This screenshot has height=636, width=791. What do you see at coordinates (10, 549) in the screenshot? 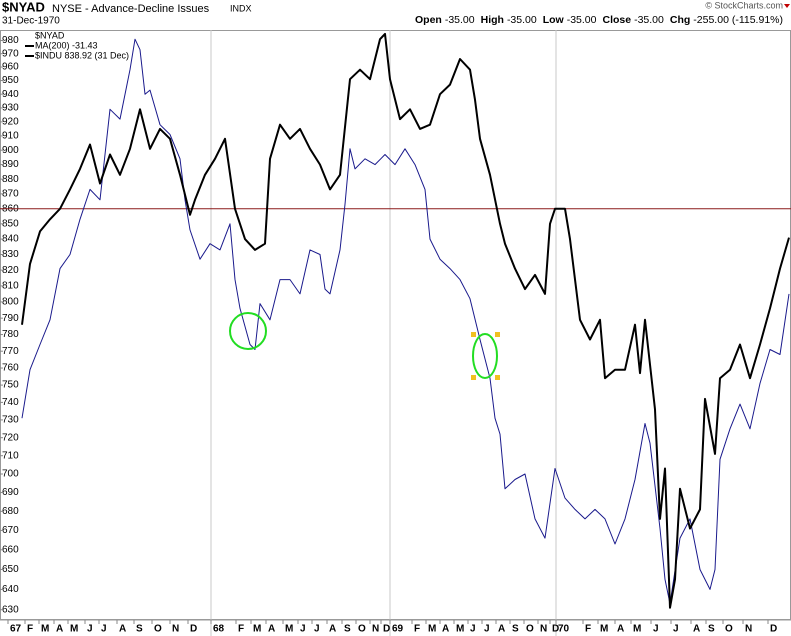
I see `y-tick-label: 660` at bounding box center [10, 549].